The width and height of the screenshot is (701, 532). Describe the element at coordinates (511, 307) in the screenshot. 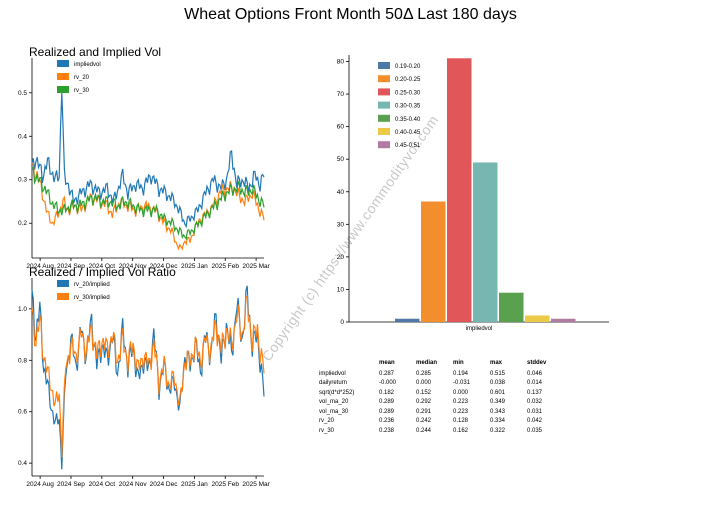

I see `hist-bar-0.35-0.40` at that location.